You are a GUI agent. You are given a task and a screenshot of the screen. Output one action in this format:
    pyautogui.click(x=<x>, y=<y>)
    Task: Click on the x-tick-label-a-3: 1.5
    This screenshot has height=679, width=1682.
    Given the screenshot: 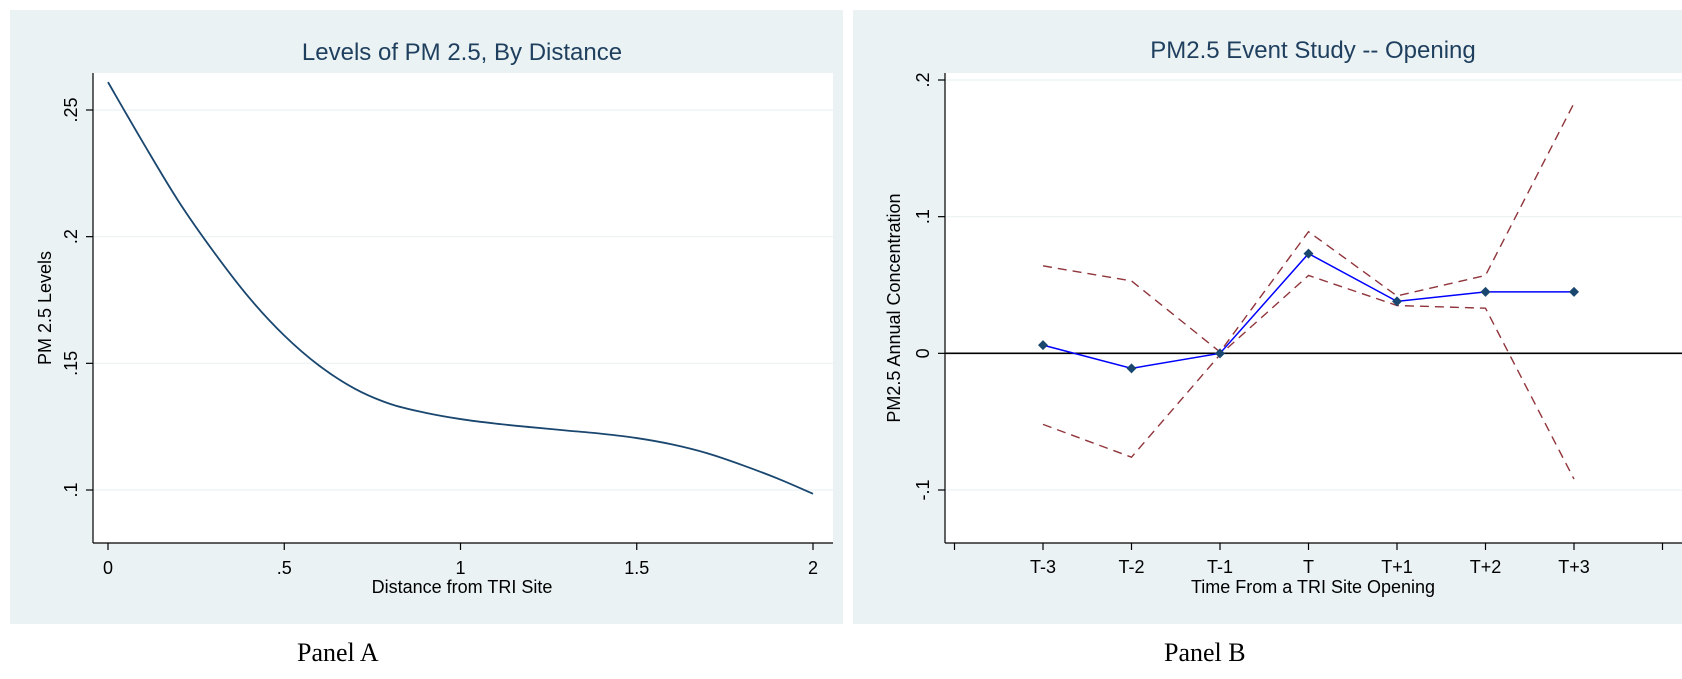 What is the action you would take?
    pyautogui.click(x=636, y=568)
    